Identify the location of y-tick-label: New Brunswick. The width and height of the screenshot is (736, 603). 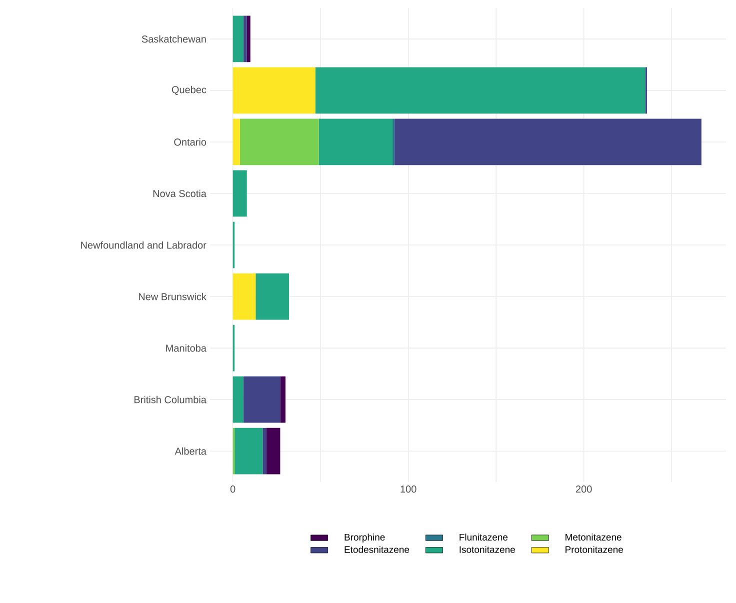
(172, 296).